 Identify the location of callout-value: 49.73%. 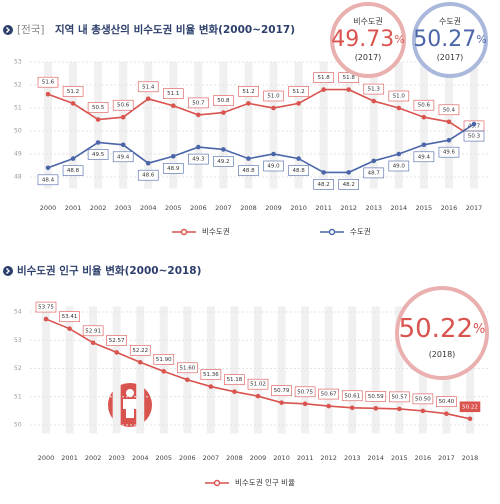
(367, 39).